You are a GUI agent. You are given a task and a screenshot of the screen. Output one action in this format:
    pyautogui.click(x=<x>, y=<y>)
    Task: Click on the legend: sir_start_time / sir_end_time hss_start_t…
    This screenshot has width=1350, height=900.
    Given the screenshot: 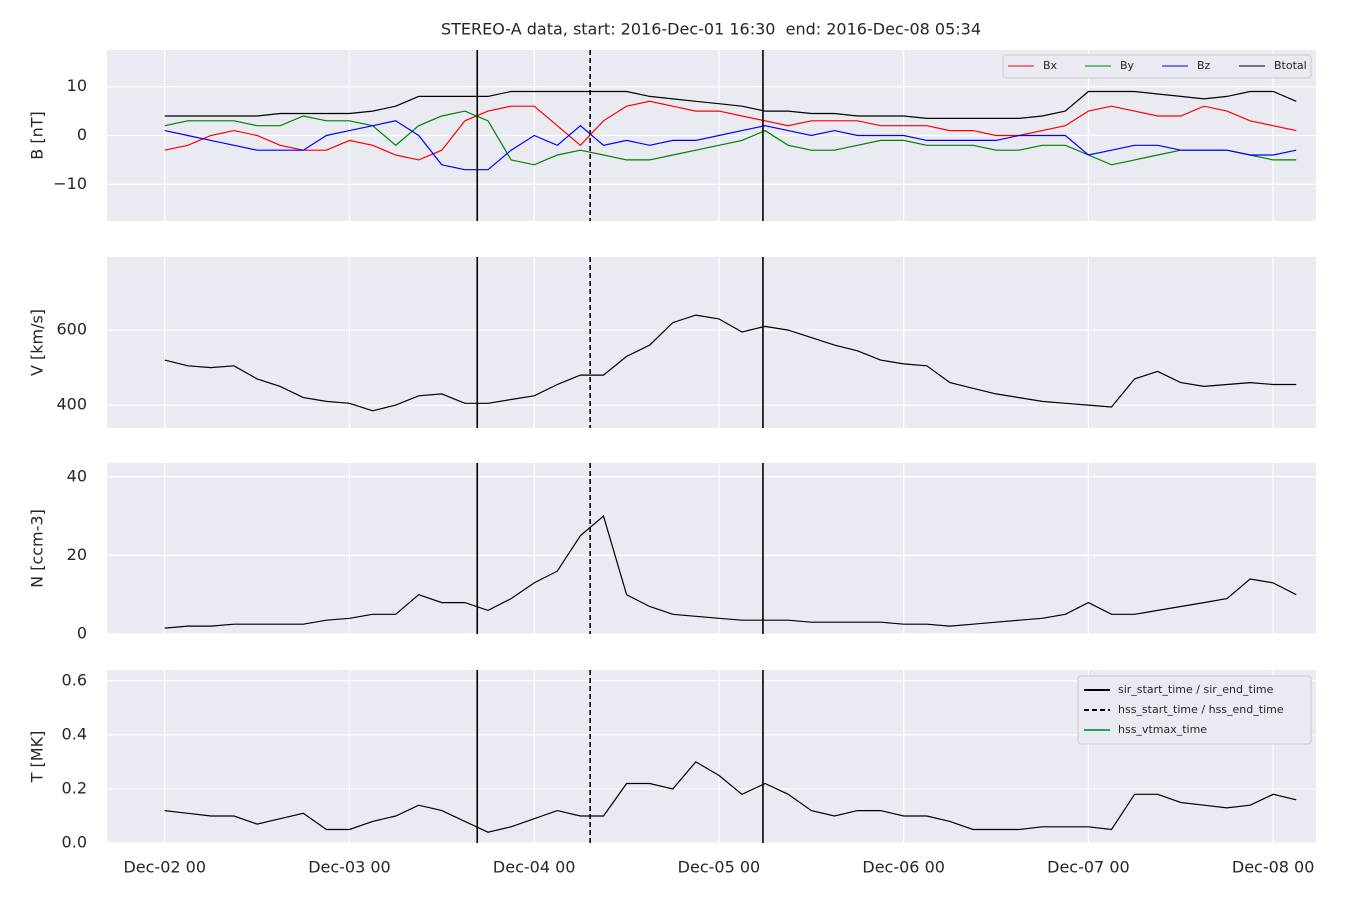 What is the action you would take?
    pyautogui.click(x=1194, y=710)
    